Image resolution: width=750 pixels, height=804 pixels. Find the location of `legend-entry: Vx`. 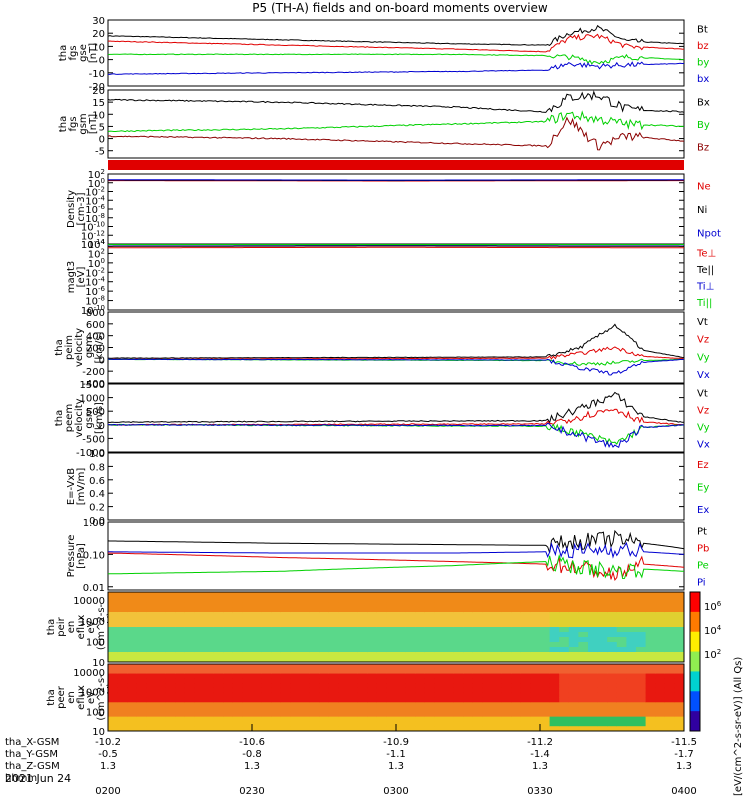

legend-entry: Vx is located at coordinates (703, 445).